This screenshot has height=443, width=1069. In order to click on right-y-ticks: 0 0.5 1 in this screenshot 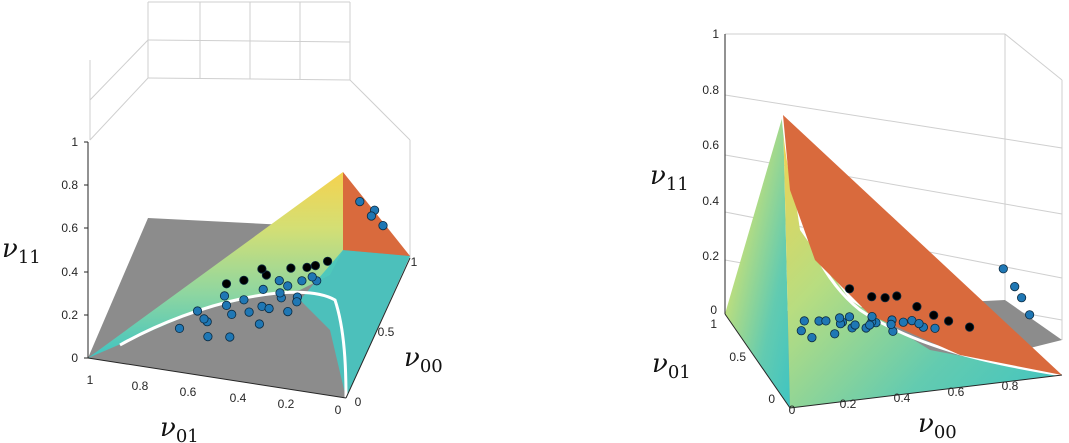, I will do `click(742, 361)`.